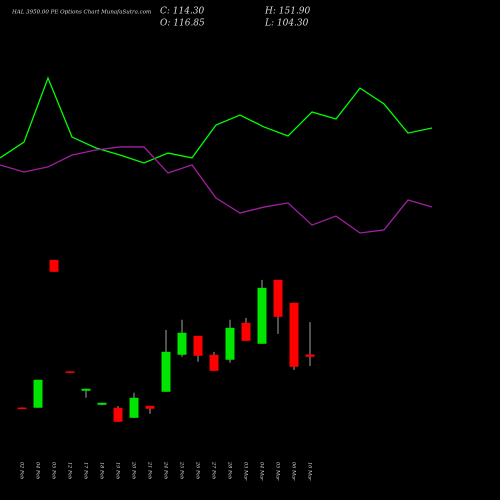 The width and height of the screenshot is (500, 500). Describe the element at coordinates (150, 470) in the screenshot. I see `x-tick-label: 21 Feb` at that location.